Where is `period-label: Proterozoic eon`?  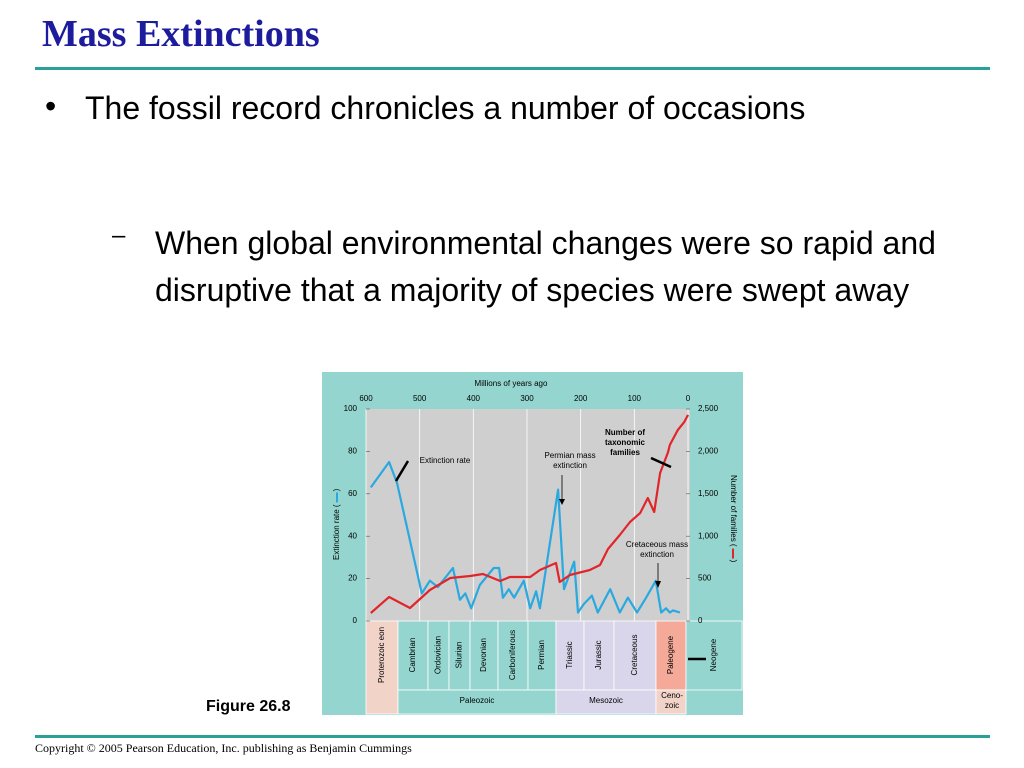
period-label: Proterozoic eon is located at coordinates (381, 655).